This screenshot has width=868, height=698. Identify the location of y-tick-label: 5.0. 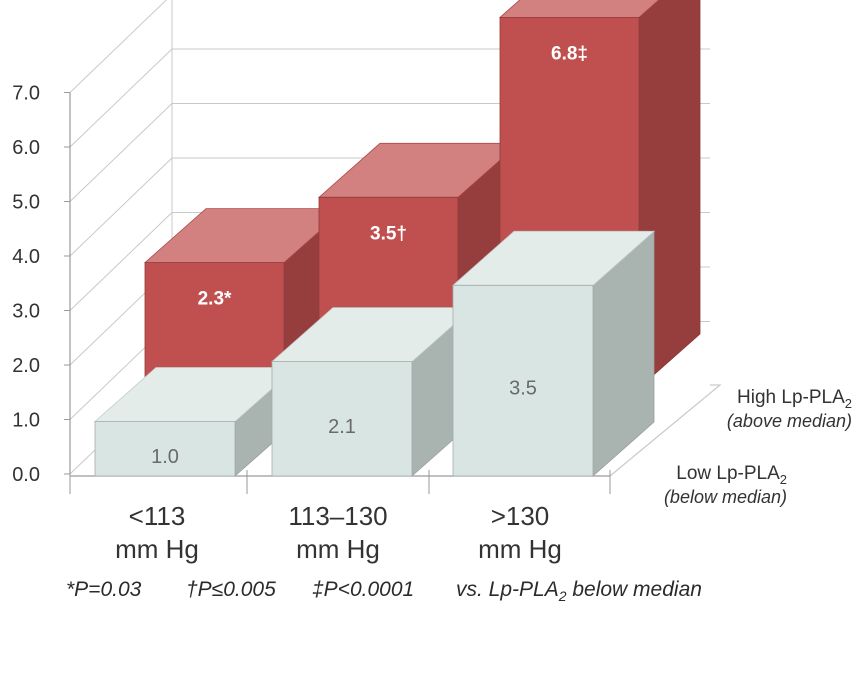
(26, 203).